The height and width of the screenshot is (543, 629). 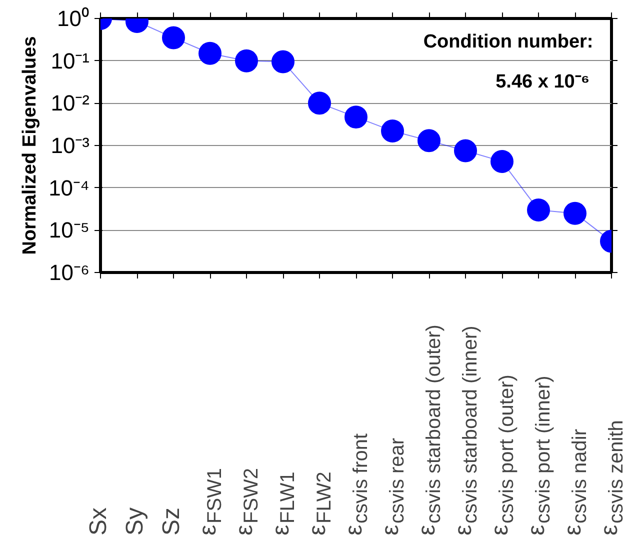 I want to click on y-tick-label: 10⁰, so click(x=73, y=18).